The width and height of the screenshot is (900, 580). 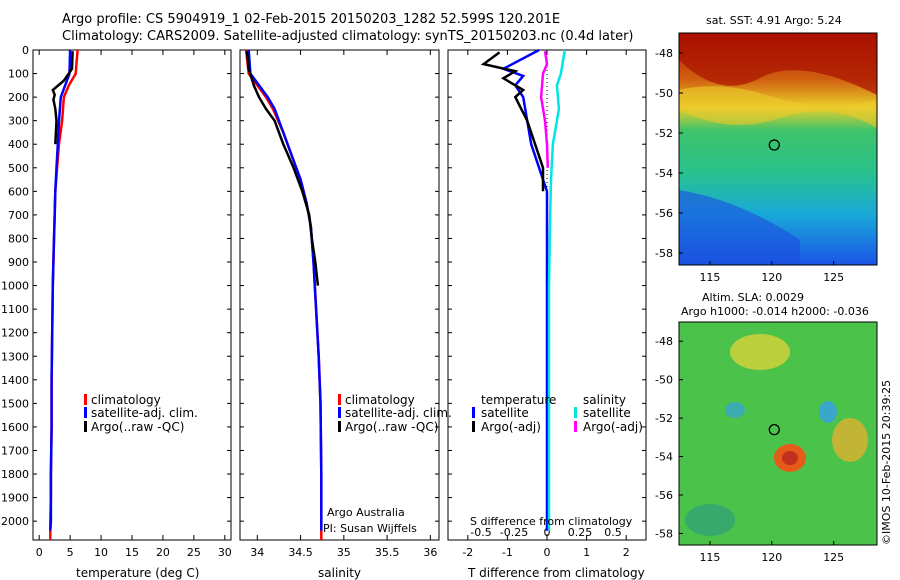 I want to click on sla-map-frame, so click(x=778, y=433).